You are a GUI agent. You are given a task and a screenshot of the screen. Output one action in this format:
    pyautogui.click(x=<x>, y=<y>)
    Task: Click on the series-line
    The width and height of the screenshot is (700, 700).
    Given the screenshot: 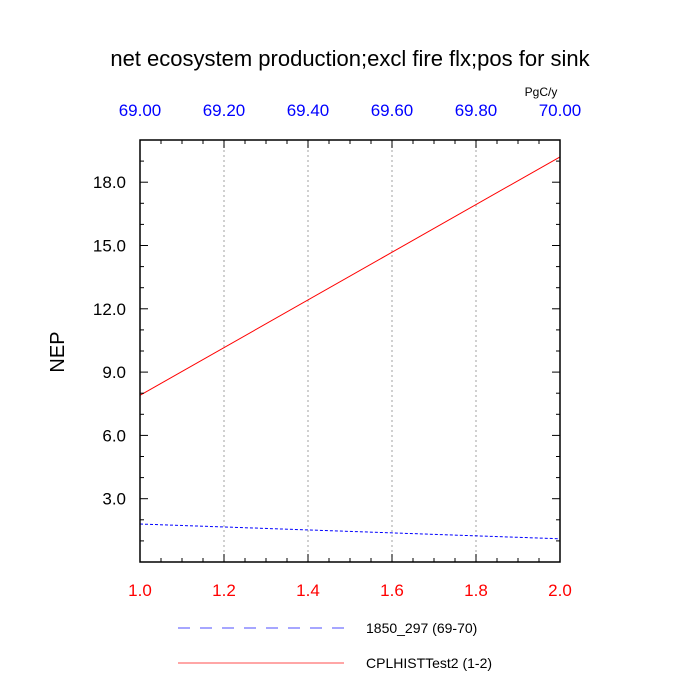 What is the action you would take?
    pyautogui.click(x=350, y=531)
    